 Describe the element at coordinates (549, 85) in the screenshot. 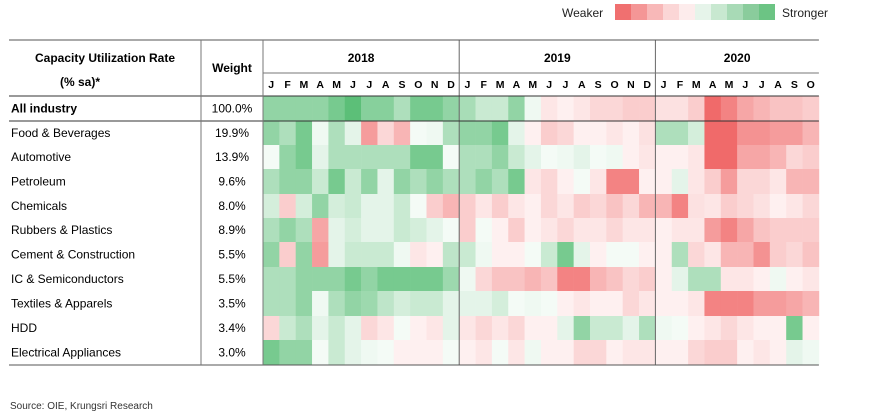

I see `month-label: J` at that location.